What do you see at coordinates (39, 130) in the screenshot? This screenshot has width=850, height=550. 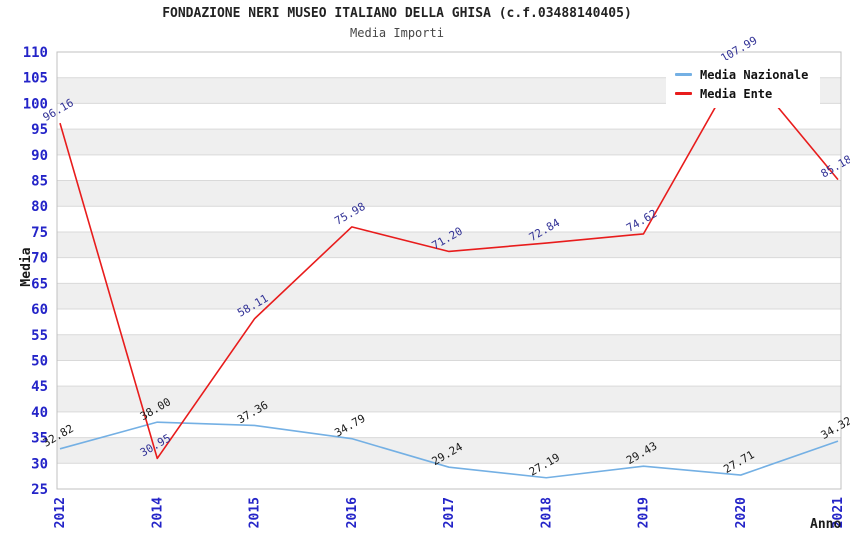 I see `y-tick-label: 95` at bounding box center [39, 130].